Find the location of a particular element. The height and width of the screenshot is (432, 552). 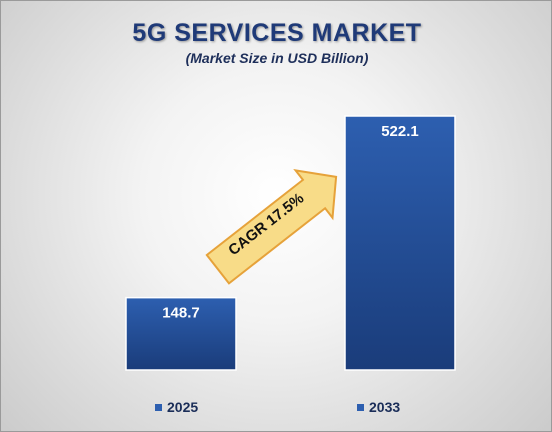

bar-value-label-2025: 148.7 is located at coordinates (181, 313).